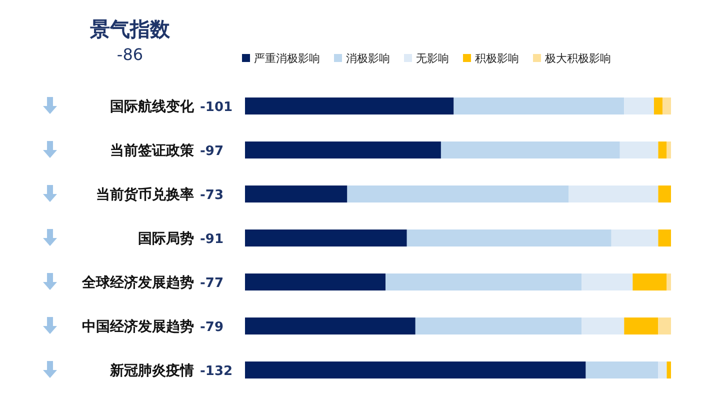  Describe the element at coordinates (432, 58) in the screenshot. I see `legend-label: 无影响` at that location.